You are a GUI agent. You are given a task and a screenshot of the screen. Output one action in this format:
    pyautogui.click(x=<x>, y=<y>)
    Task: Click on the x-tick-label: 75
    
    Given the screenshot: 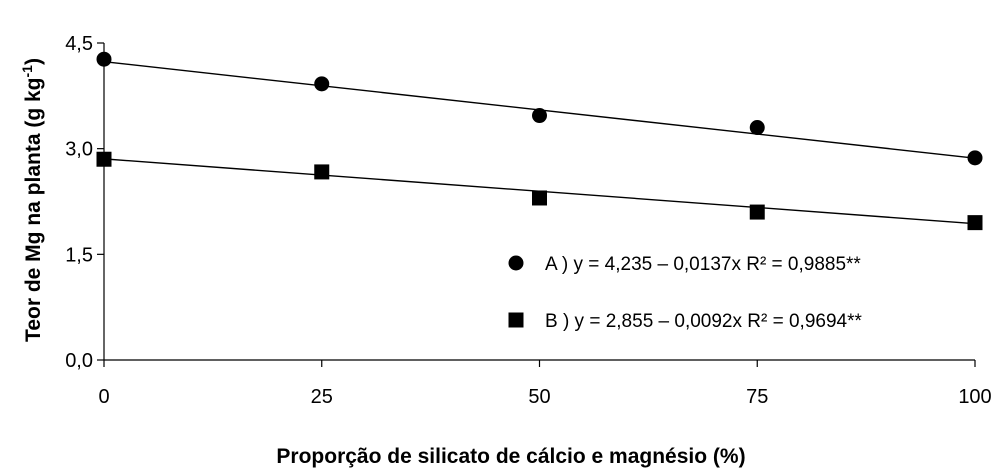 What is the action you would take?
    pyautogui.click(x=757, y=397)
    